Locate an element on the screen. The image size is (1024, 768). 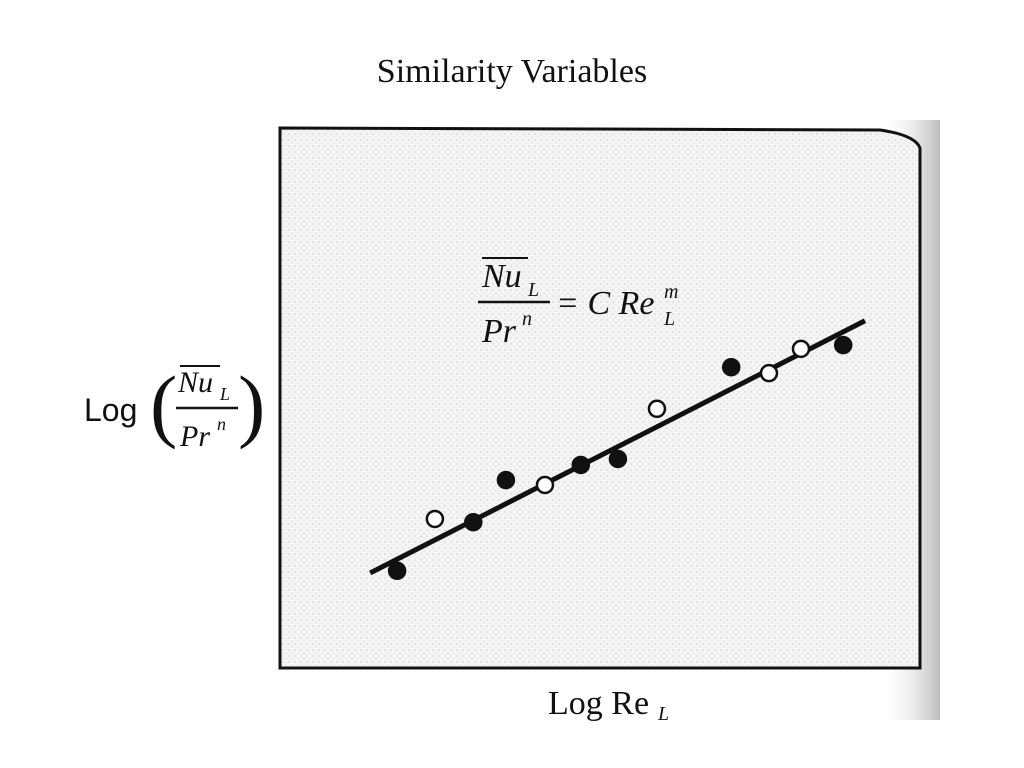
y-den-sup: n is located at coordinates (221, 424).